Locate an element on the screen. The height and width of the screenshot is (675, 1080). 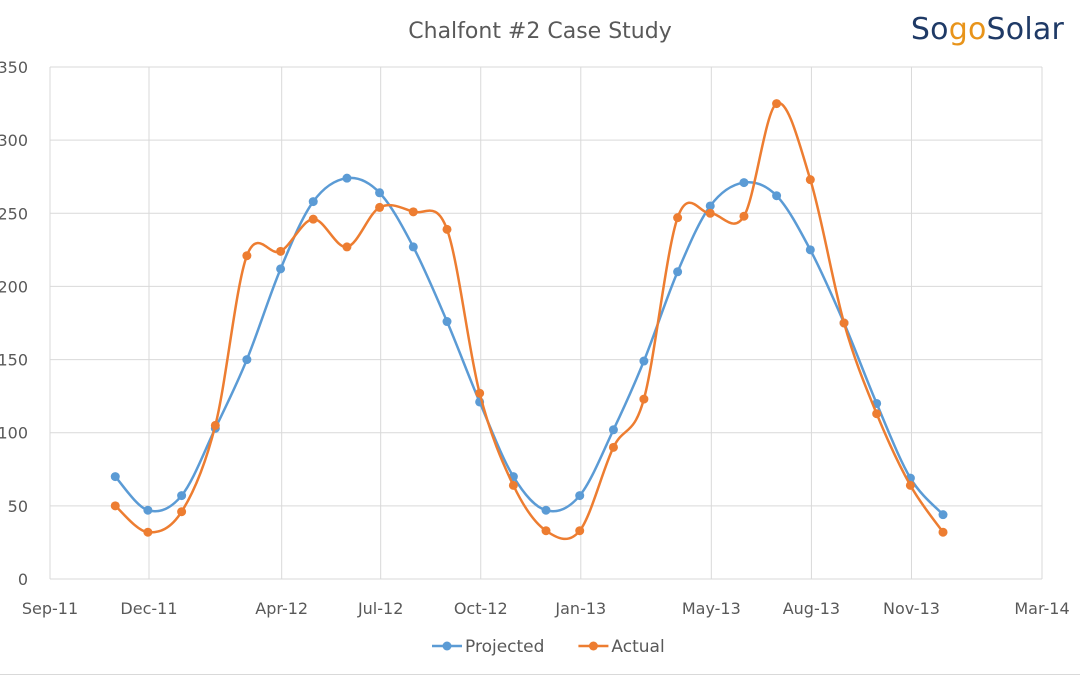
x-tick-label: May-13 is located at coordinates (711, 608).